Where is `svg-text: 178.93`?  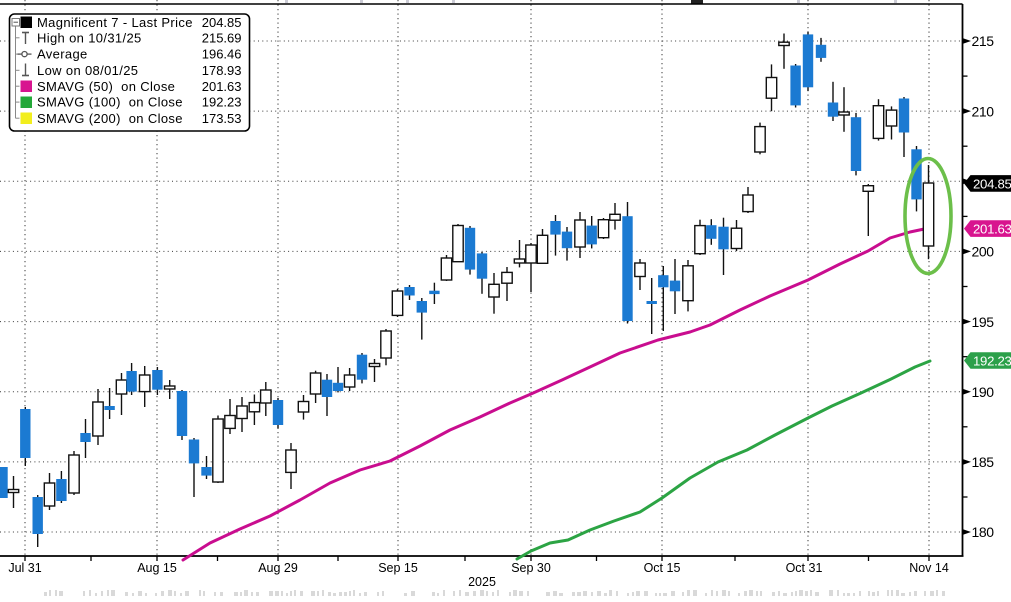 svg-text: 178.93 is located at coordinates (222, 70).